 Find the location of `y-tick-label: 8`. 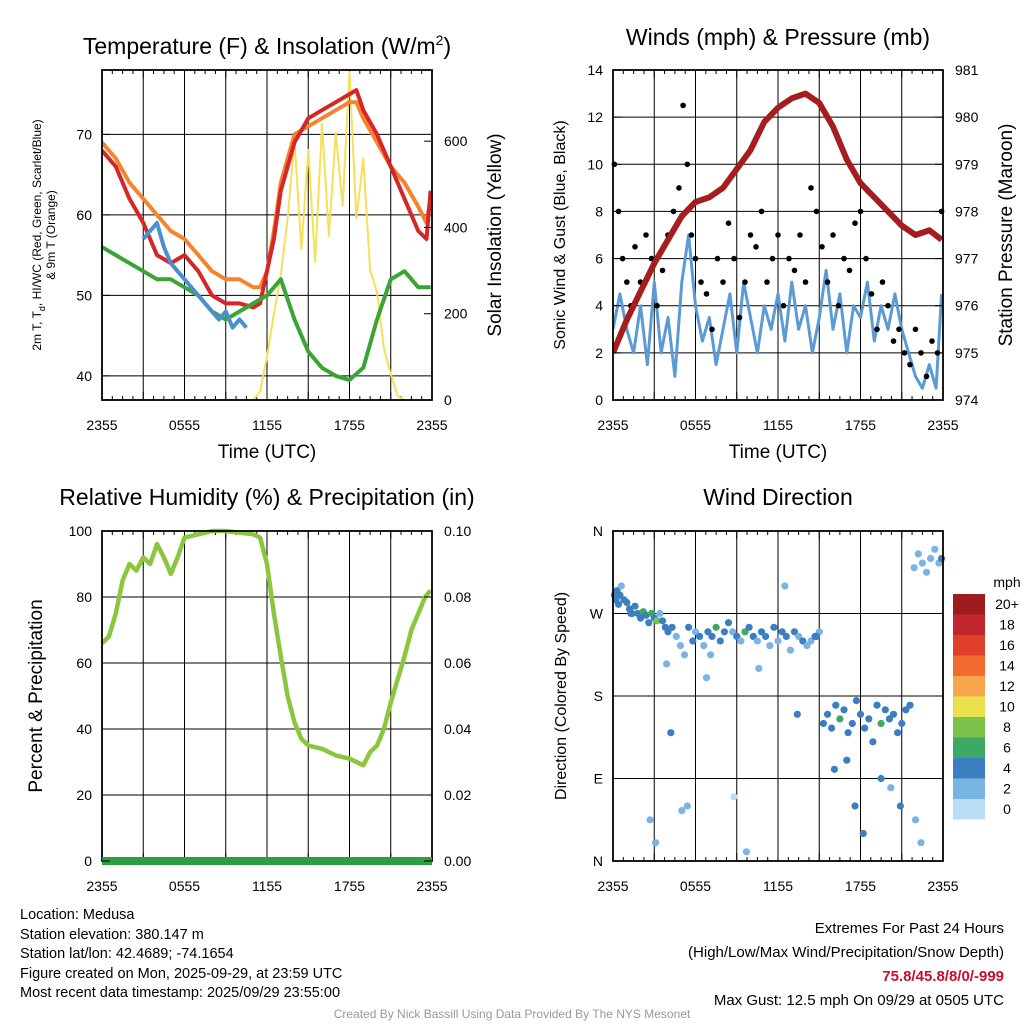

y-tick-label: 8 is located at coordinates (599, 211).